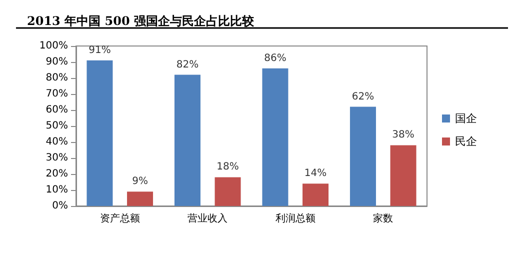 The height and width of the screenshot is (260, 530). I want to click on y-tick-label: 80%, so click(57, 78).